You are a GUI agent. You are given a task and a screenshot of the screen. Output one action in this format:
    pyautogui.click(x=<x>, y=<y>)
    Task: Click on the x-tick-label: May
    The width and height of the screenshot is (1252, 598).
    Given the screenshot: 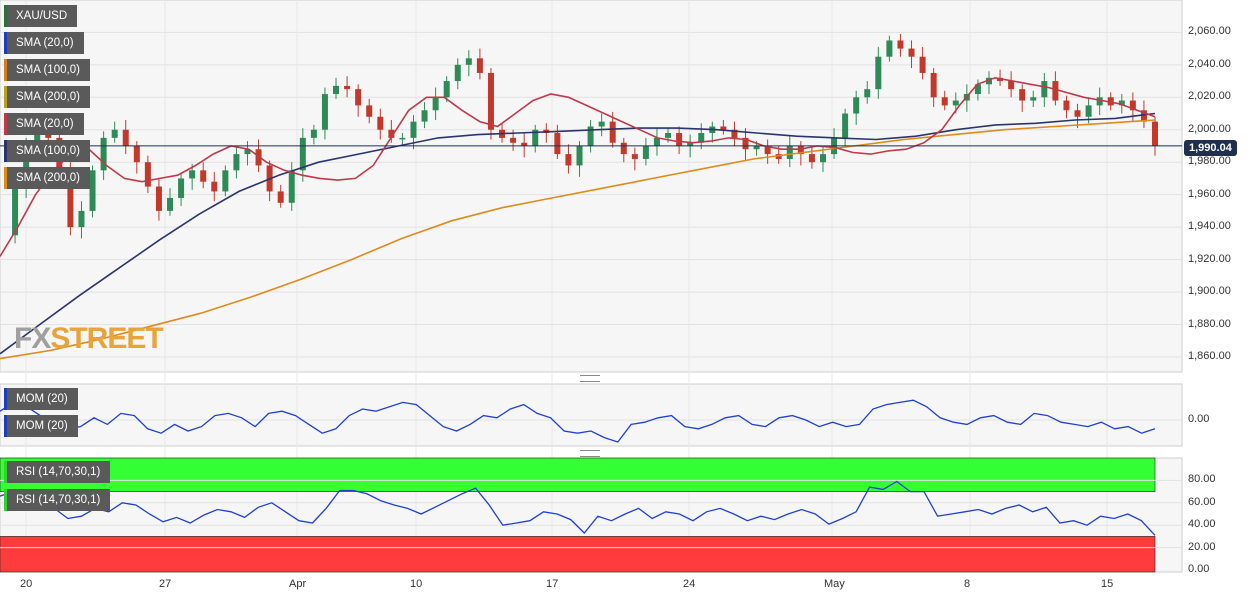 What is the action you would take?
    pyautogui.click(x=834, y=584)
    